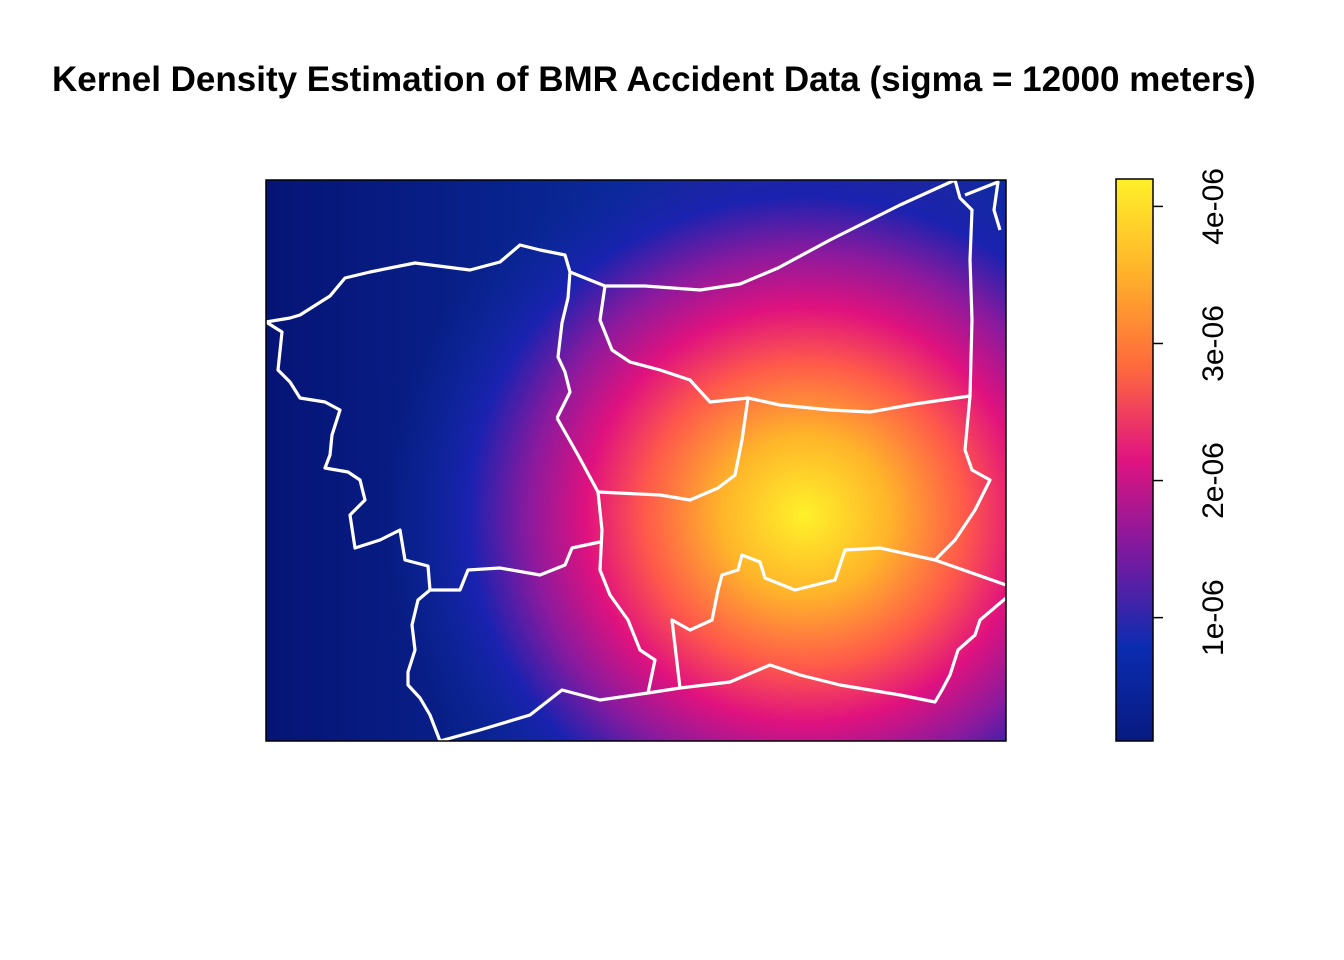 The image size is (1344, 960). What do you see at coordinates (1213, 480) in the screenshot?
I see `colorbar-tick-label-1: 2e-06` at bounding box center [1213, 480].